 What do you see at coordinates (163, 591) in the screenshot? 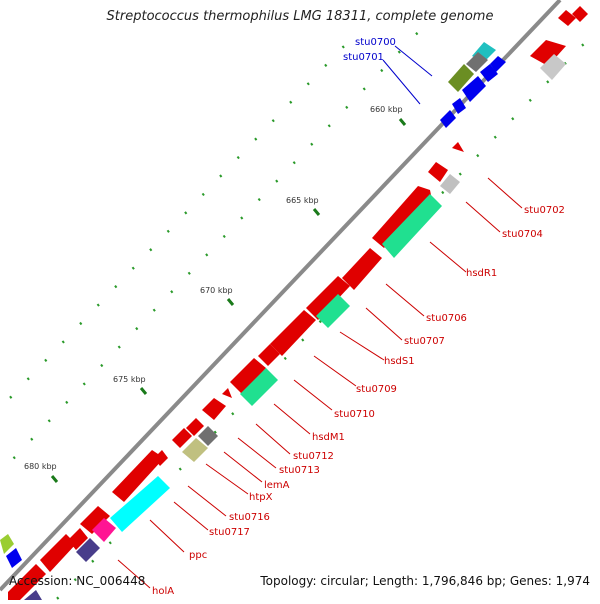
I see `gene-label: holA` at bounding box center [163, 591].